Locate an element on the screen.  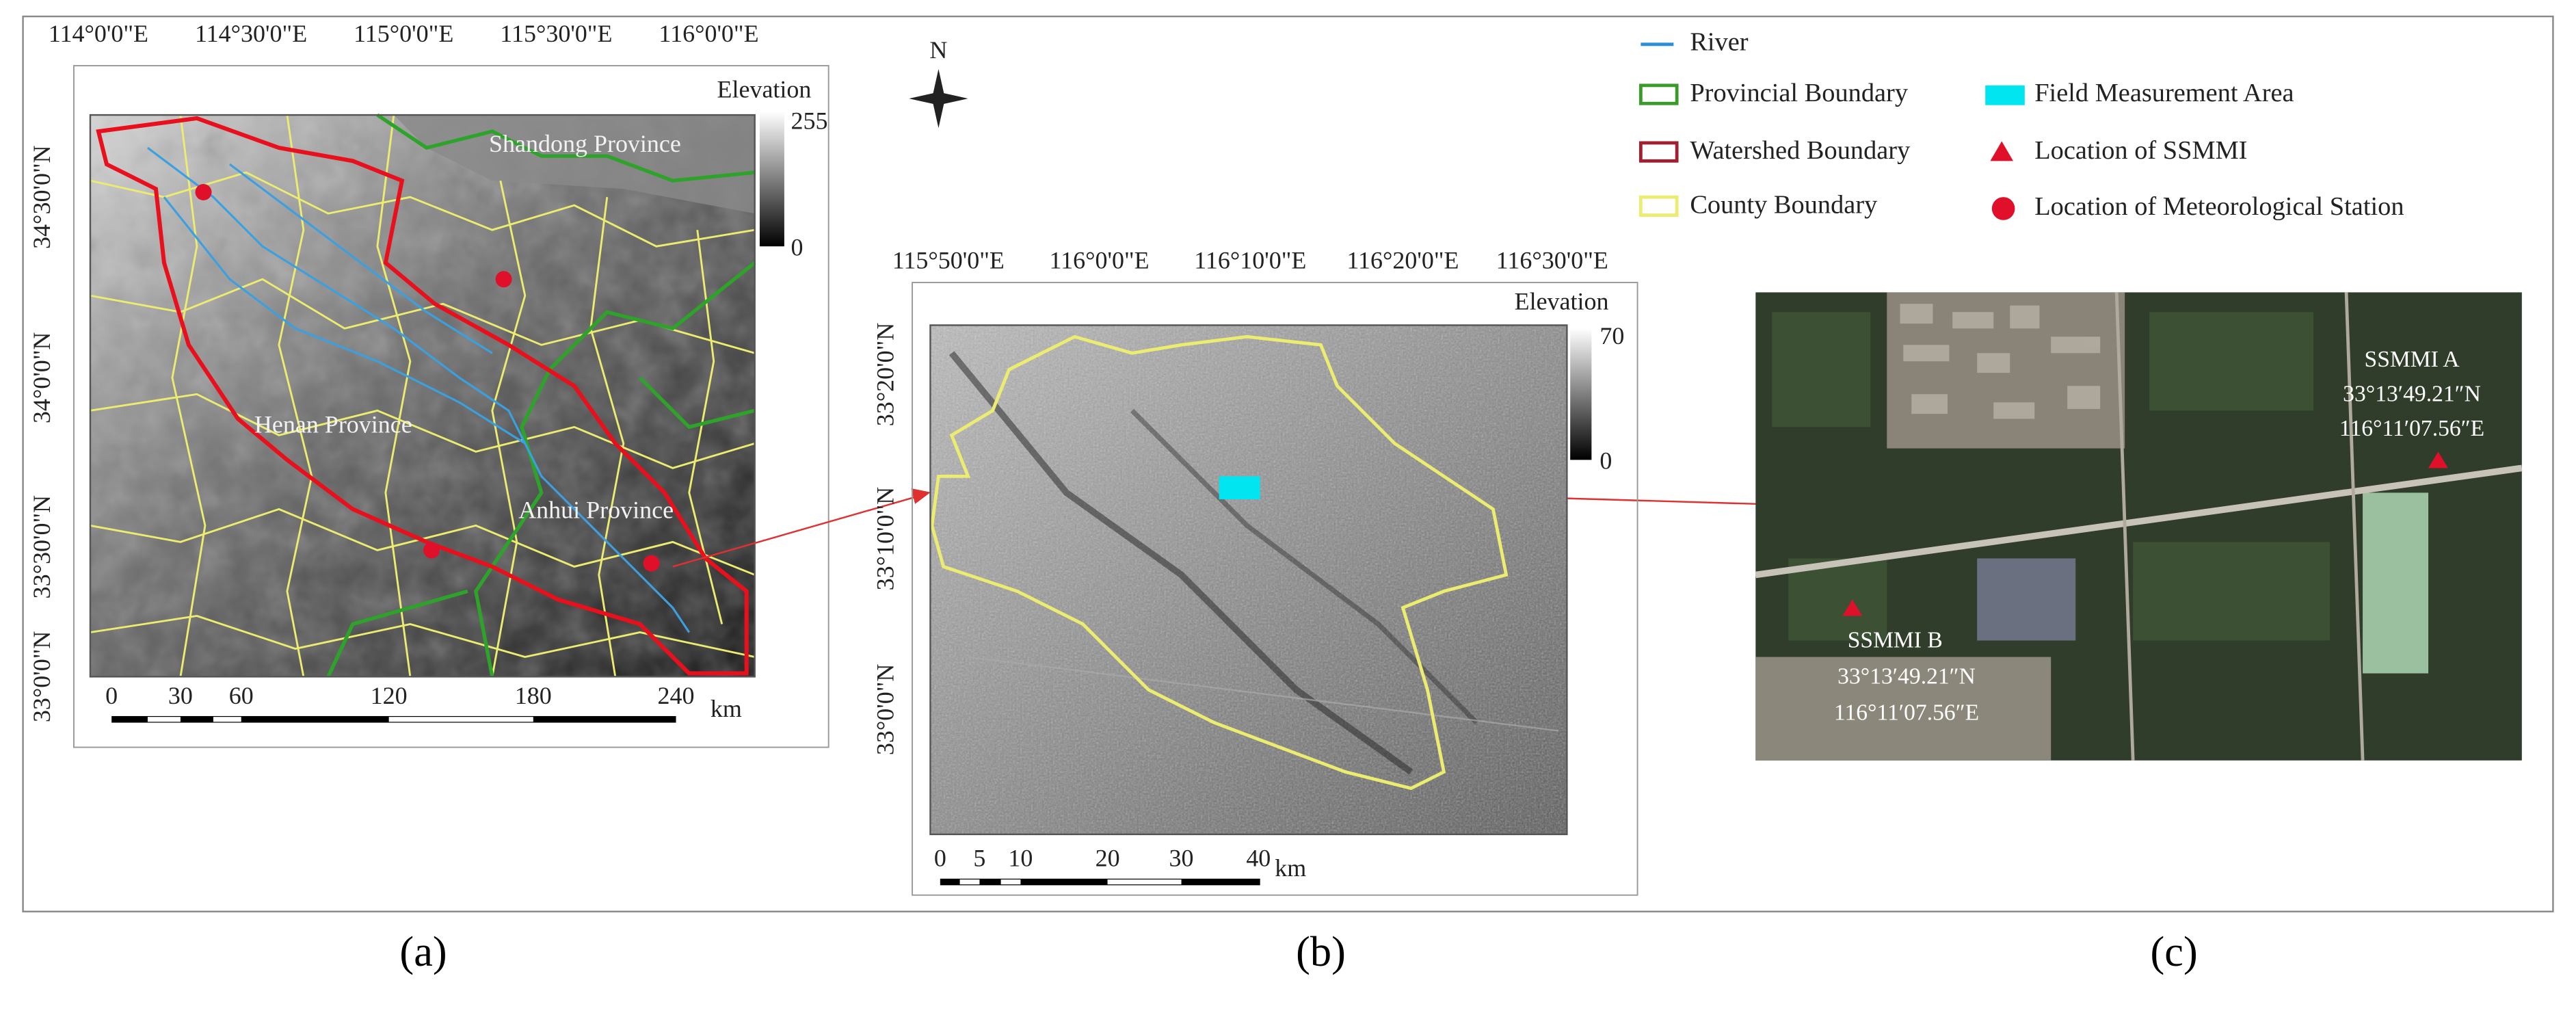
scale-label: 5 is located at coordinates (979, 858).